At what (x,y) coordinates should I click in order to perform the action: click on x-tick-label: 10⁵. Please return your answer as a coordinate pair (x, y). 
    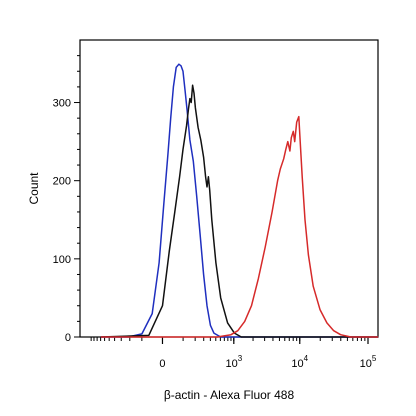
    Looking at the image, I should click on (368, 362).